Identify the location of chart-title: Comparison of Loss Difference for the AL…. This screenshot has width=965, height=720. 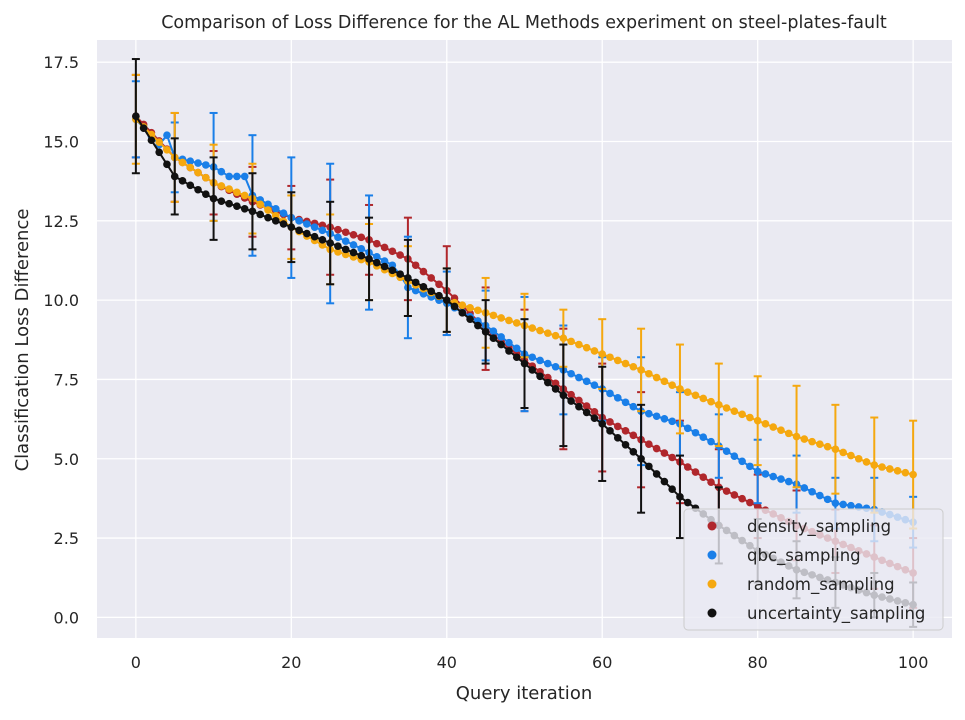
(524, 23).